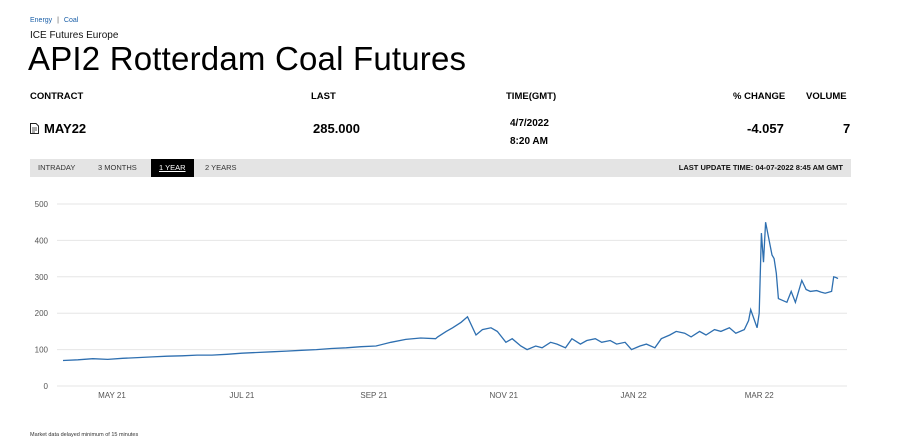 The image size is (900, 446). Describe the element at coordinates (529, 141) in the screenshot. I see `trade-time: 8:20 AM` at that location.